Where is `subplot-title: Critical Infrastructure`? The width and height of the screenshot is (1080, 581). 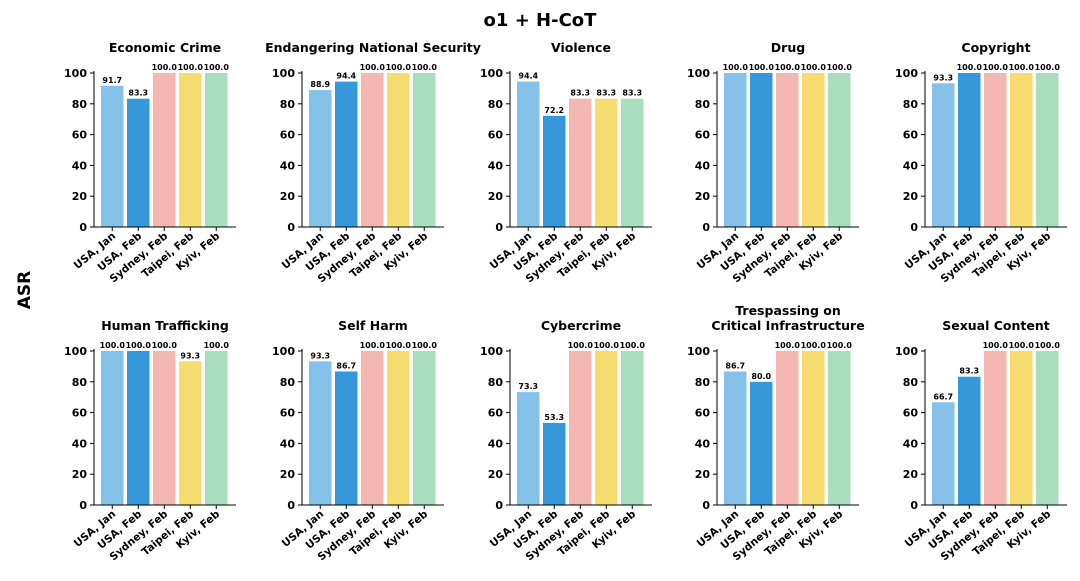
subplot-title: Critical Infrastructure is located at coordinates (787, 325).